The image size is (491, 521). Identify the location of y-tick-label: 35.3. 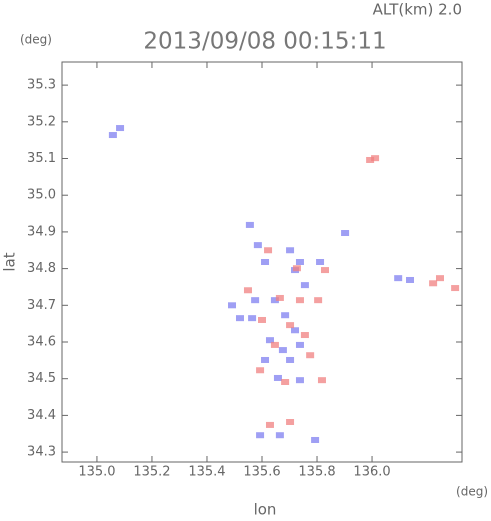
(41, 85).